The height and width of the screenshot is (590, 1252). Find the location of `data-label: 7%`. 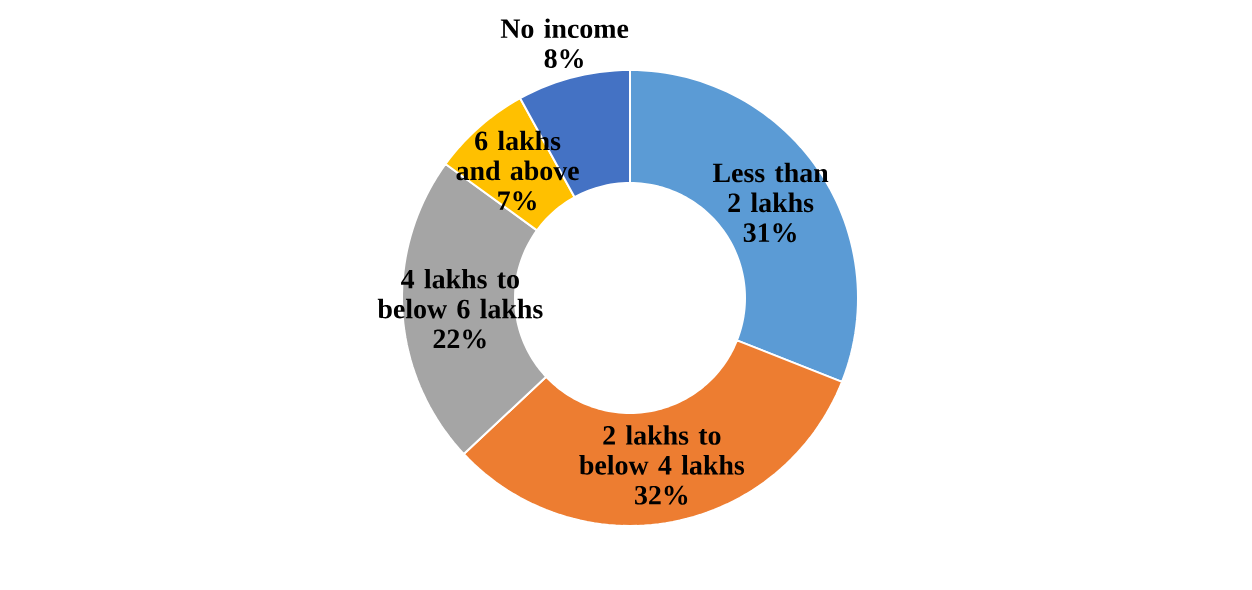

data-label: 7% is located at coordinates (517, 201).